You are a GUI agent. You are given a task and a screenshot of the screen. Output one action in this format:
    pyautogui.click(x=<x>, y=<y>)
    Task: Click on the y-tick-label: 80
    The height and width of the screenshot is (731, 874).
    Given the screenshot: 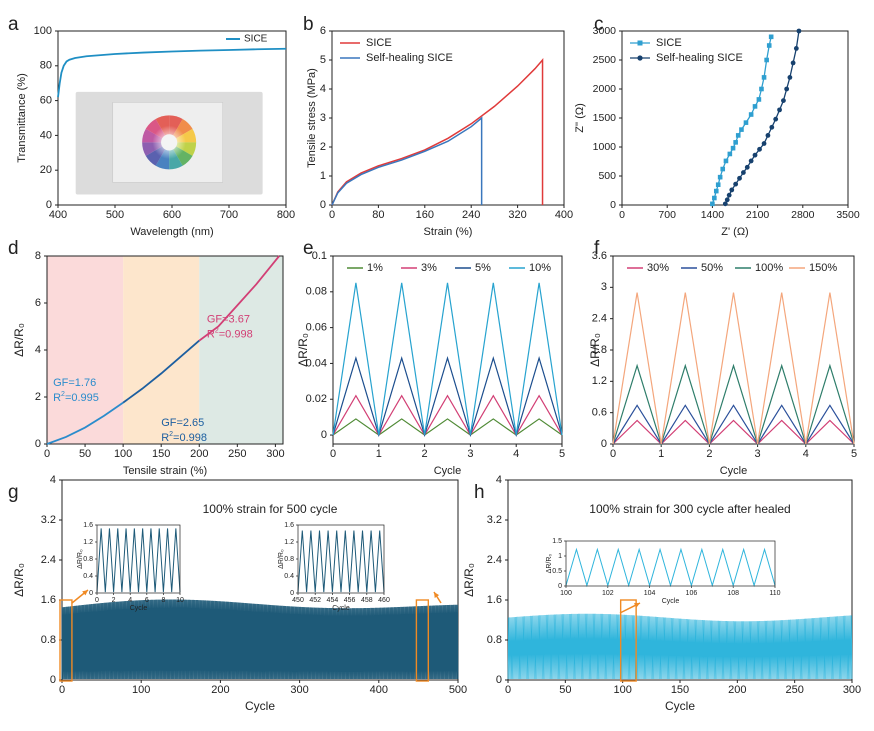 What is the action you would take?
    pyautogui.click(x=46, y=66)
    